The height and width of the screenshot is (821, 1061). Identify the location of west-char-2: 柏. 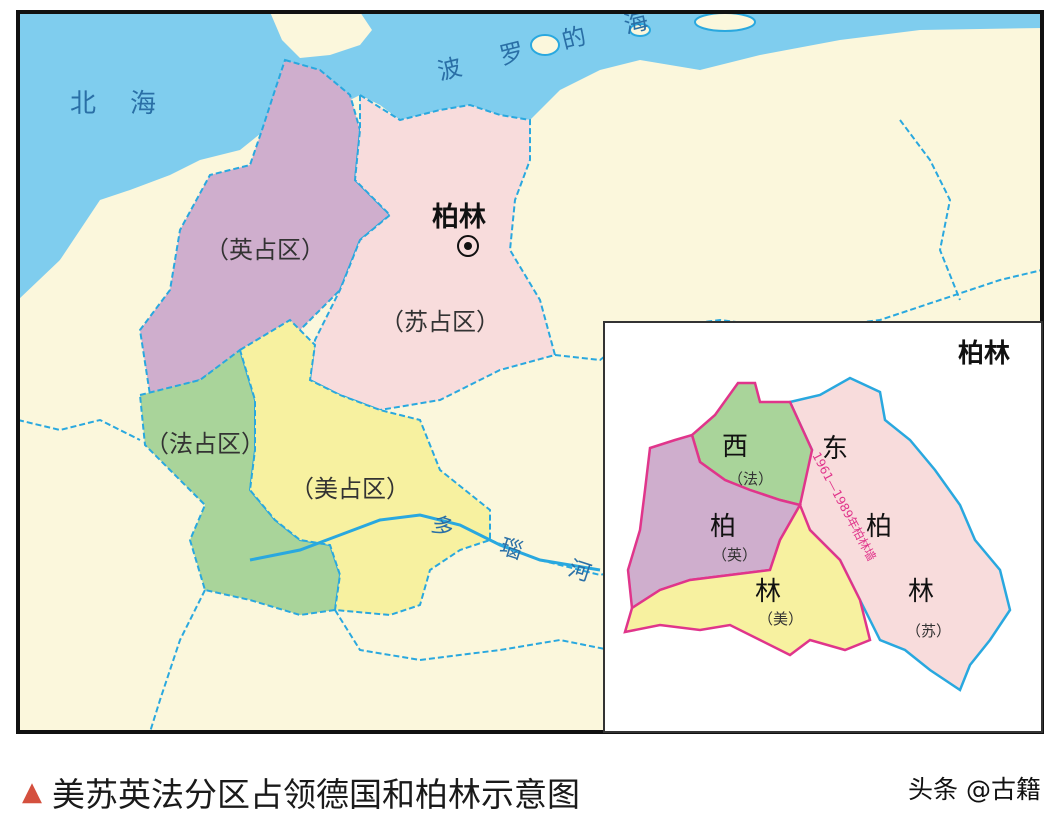
(723, 527).